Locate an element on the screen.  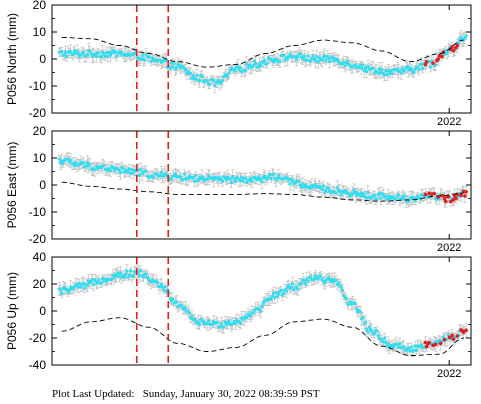
model-line is located at coordinates (262, 336).